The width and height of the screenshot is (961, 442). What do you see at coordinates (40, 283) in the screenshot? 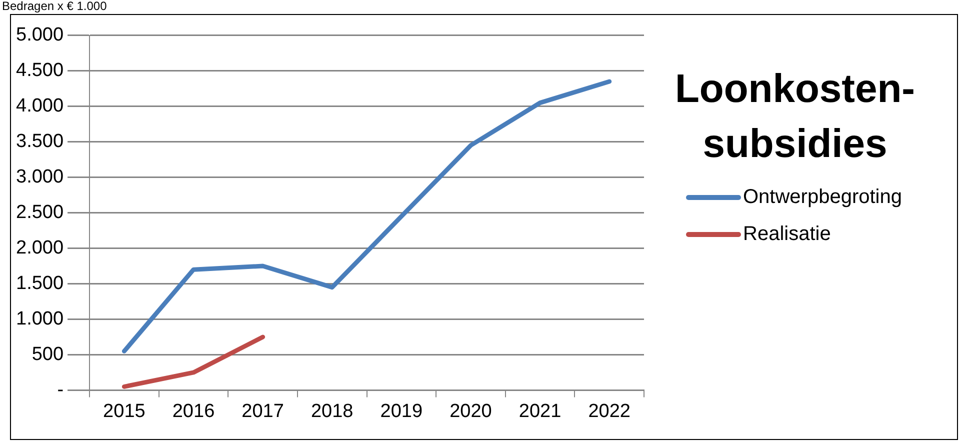
I see `y-tick-label: 1.500` at bounding box center [40, 283].